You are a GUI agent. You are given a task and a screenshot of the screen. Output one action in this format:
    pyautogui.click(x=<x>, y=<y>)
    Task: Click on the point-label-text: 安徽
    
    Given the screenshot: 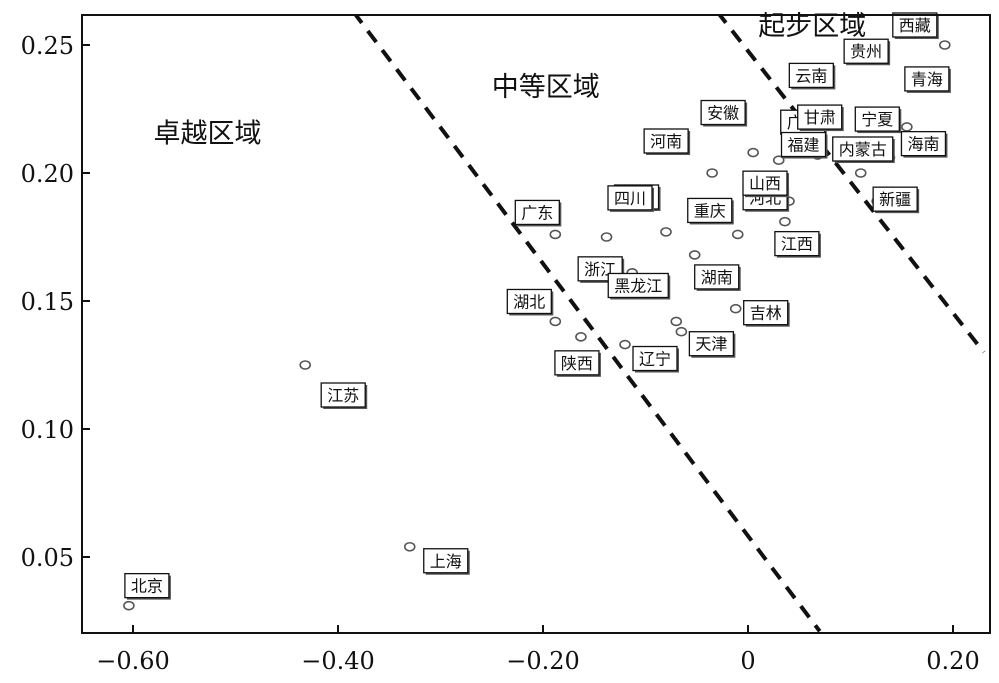 What is the action you would take?
    pyautogui.click(x=723, y=113)
    